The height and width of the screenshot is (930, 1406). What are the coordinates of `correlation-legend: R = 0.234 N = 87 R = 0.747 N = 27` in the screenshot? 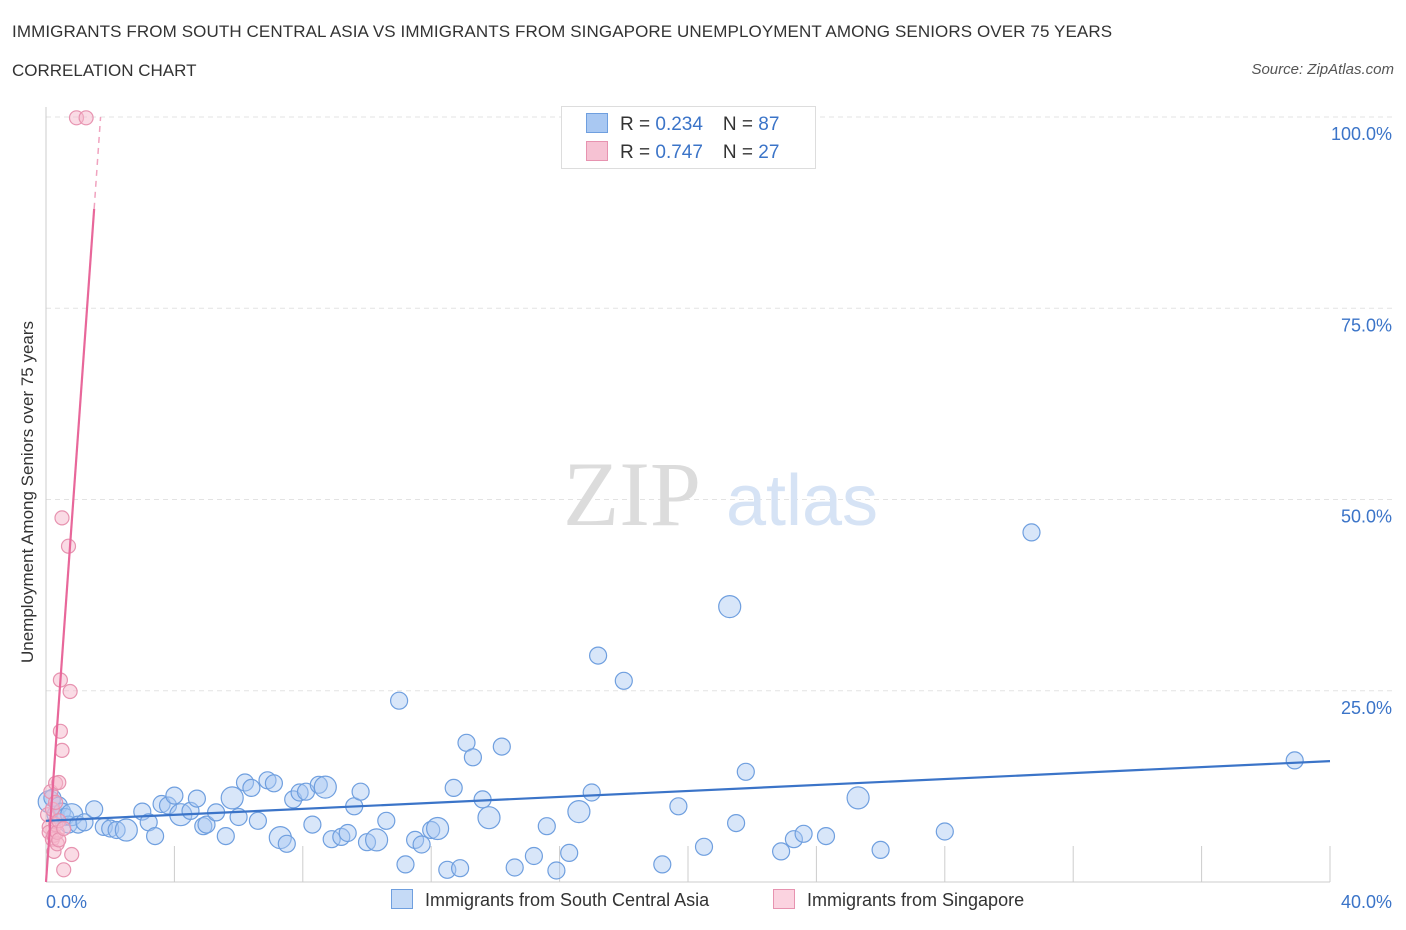 It's located at (688, 137).